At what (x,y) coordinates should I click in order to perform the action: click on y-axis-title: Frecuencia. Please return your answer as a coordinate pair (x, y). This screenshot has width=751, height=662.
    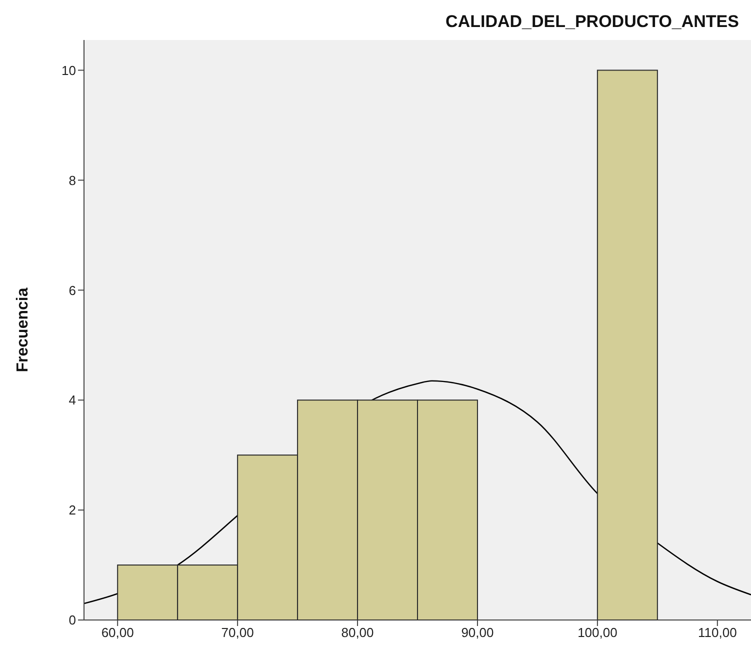
    Looking at the image, I should click on (23, 330).